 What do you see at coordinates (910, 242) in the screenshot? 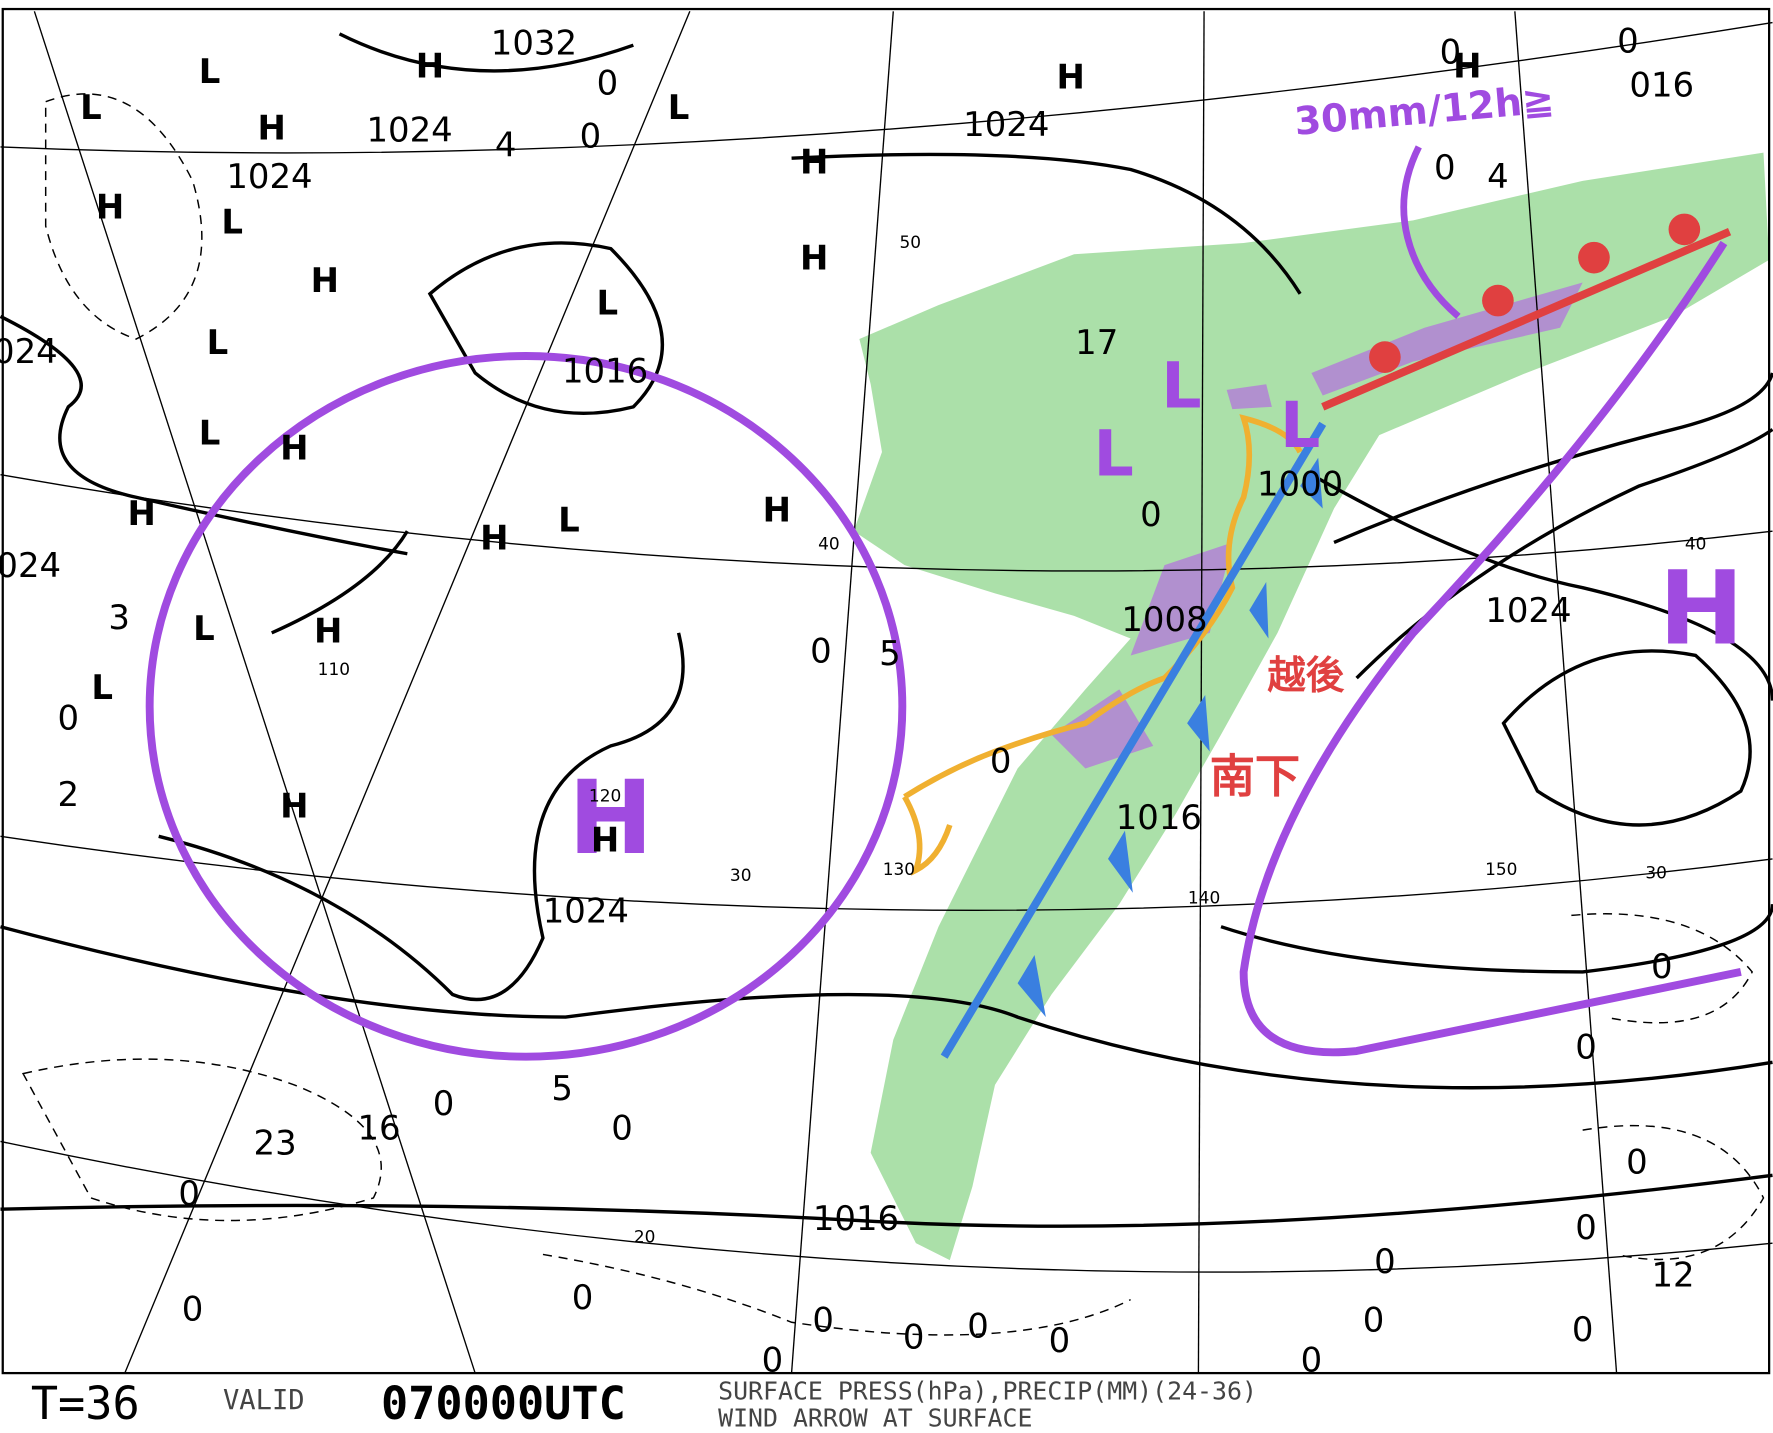
I see `grid-label: 50` at bounding box center [910, 242].